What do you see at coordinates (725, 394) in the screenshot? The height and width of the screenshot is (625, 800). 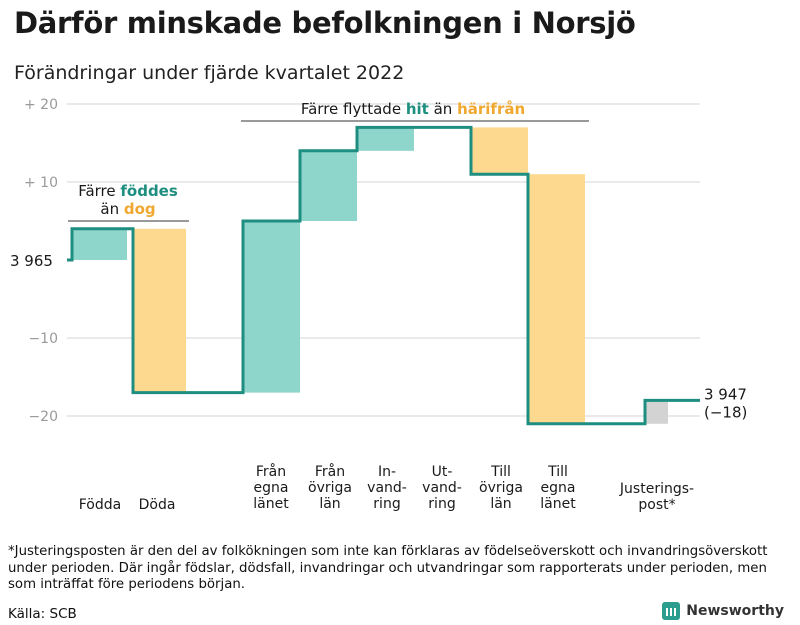 I see `end-value-label: 3 947` at bounding box center [725, 394].